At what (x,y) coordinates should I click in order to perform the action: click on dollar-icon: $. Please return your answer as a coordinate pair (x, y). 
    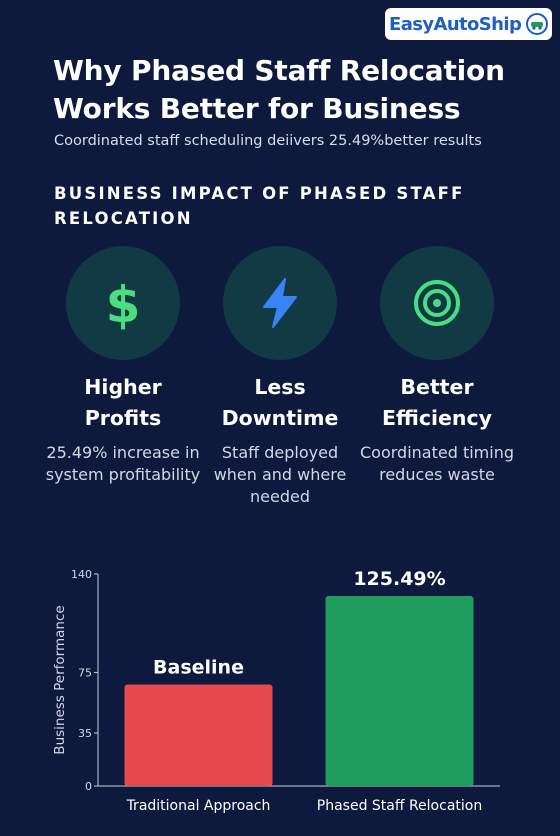
    Looking at the image, I should click on (123, 304).